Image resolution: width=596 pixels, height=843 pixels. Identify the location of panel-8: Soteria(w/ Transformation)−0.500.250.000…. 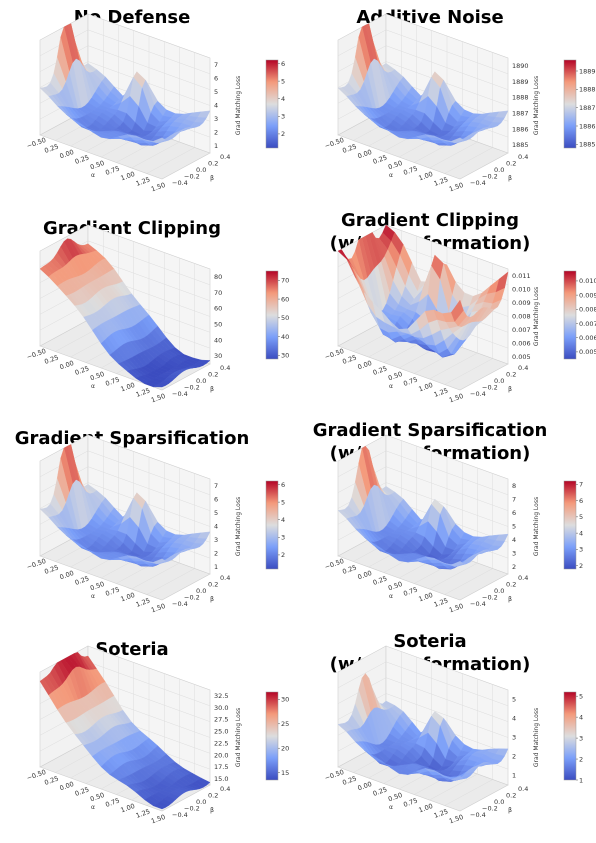
(454, 728).